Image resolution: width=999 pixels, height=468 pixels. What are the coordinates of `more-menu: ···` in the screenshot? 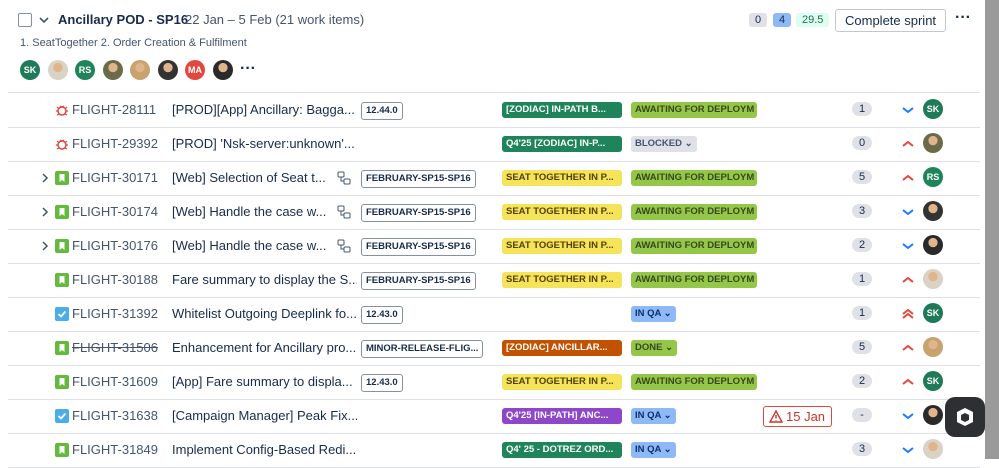 It's located at (963, 17).